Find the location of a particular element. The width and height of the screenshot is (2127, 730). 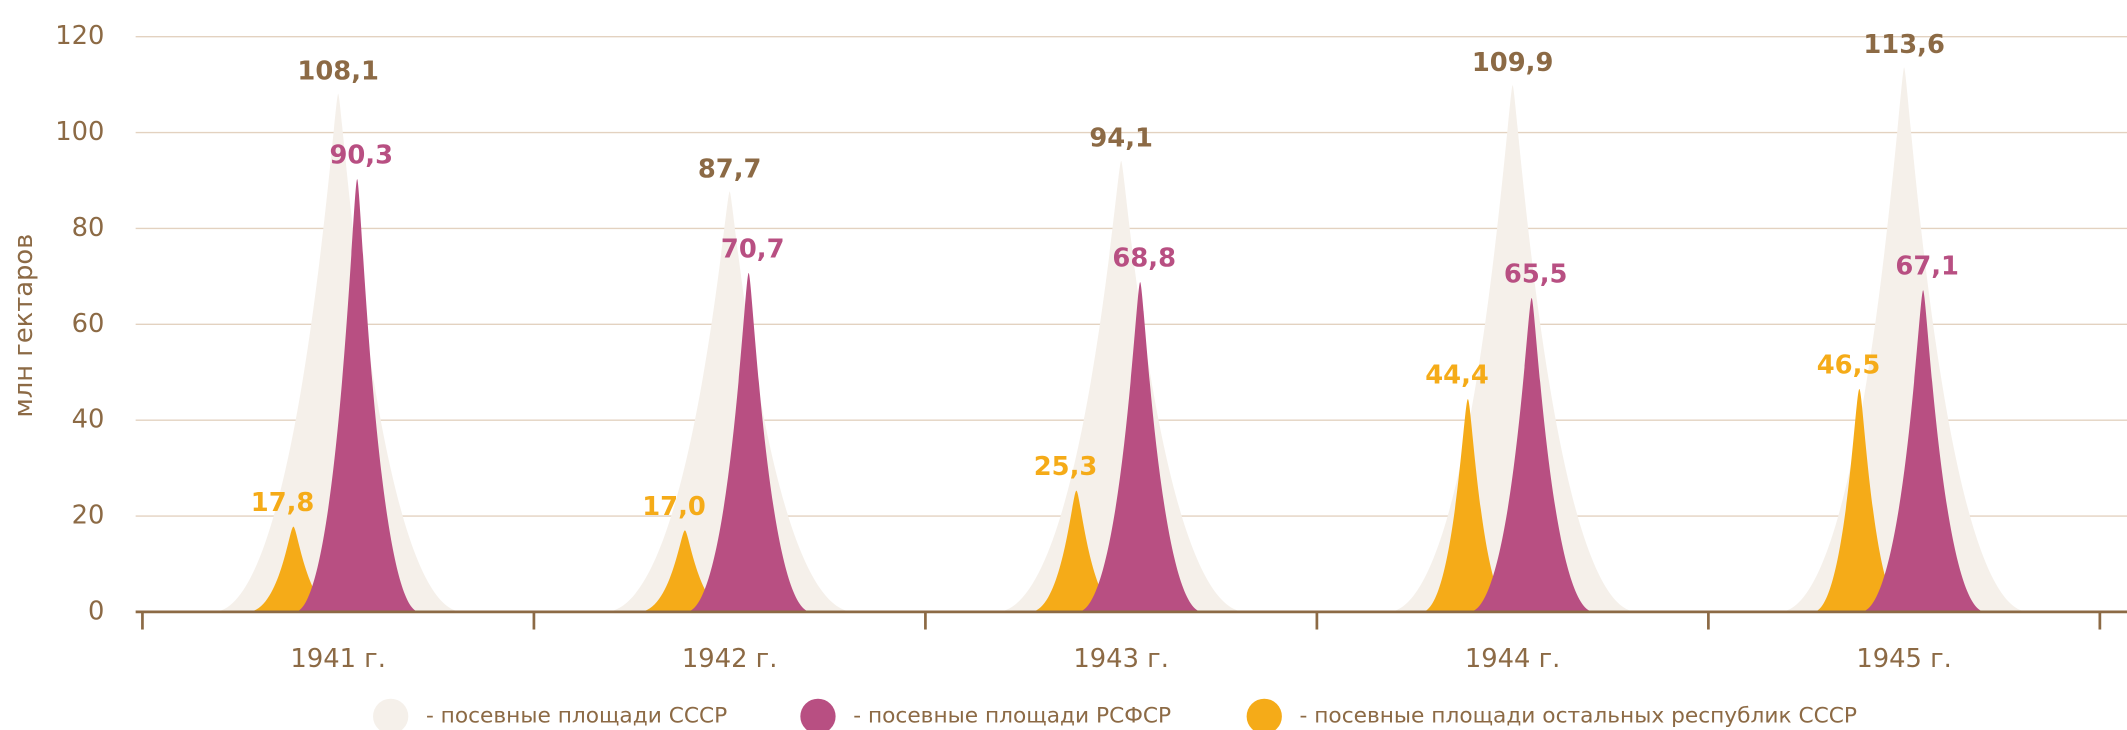

y-tick-label: 100 is located at coordinates (79, 132).